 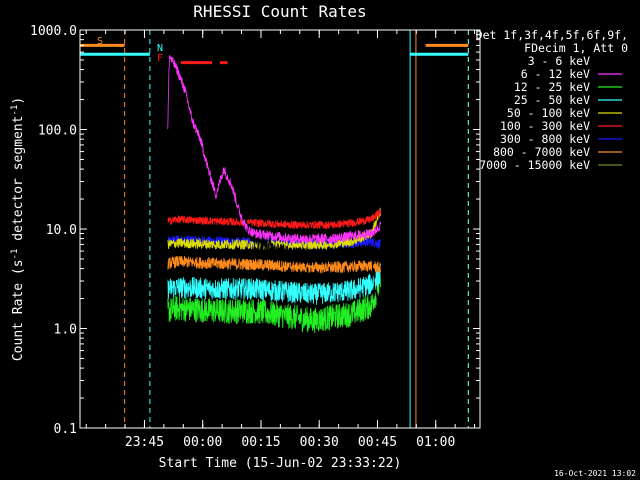 What do you see at coordinates (160, 48) in the screenshot?
I see `flag-label-n: N` at bounding box center [160, 48].